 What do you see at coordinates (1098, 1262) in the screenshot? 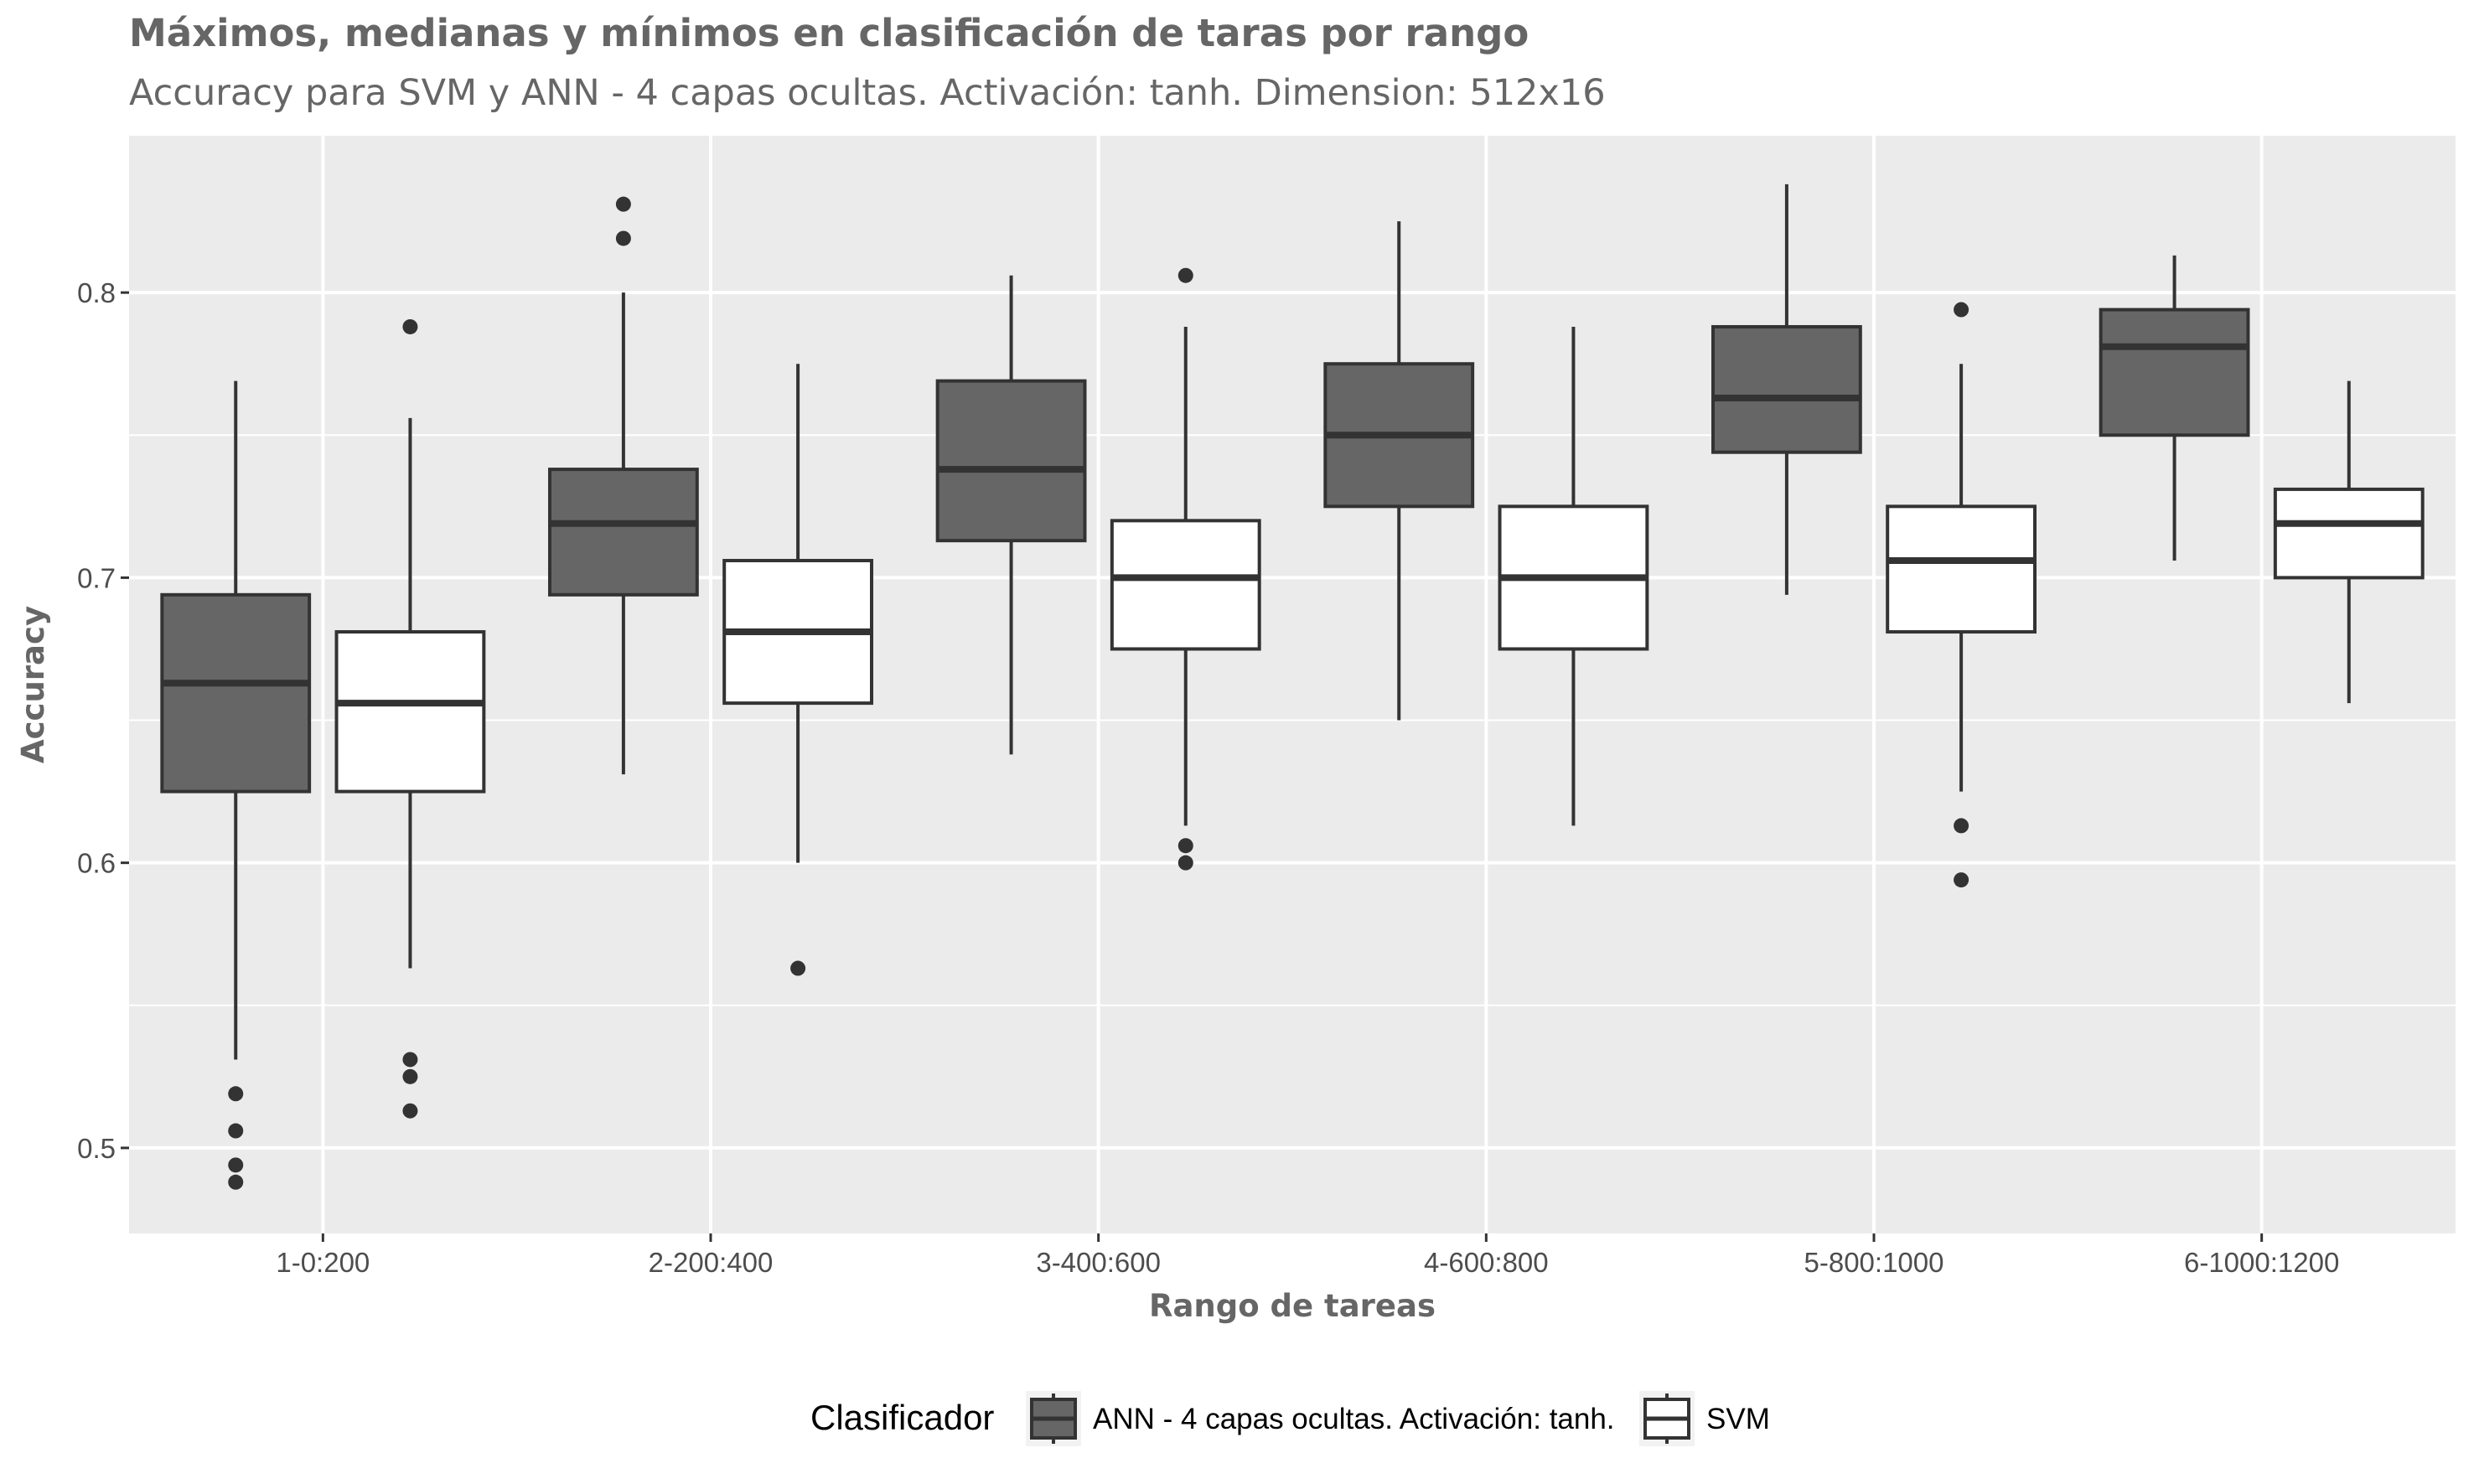
I see `x-tick-label: 3-400:600` at bounding box center [1098, 1262].